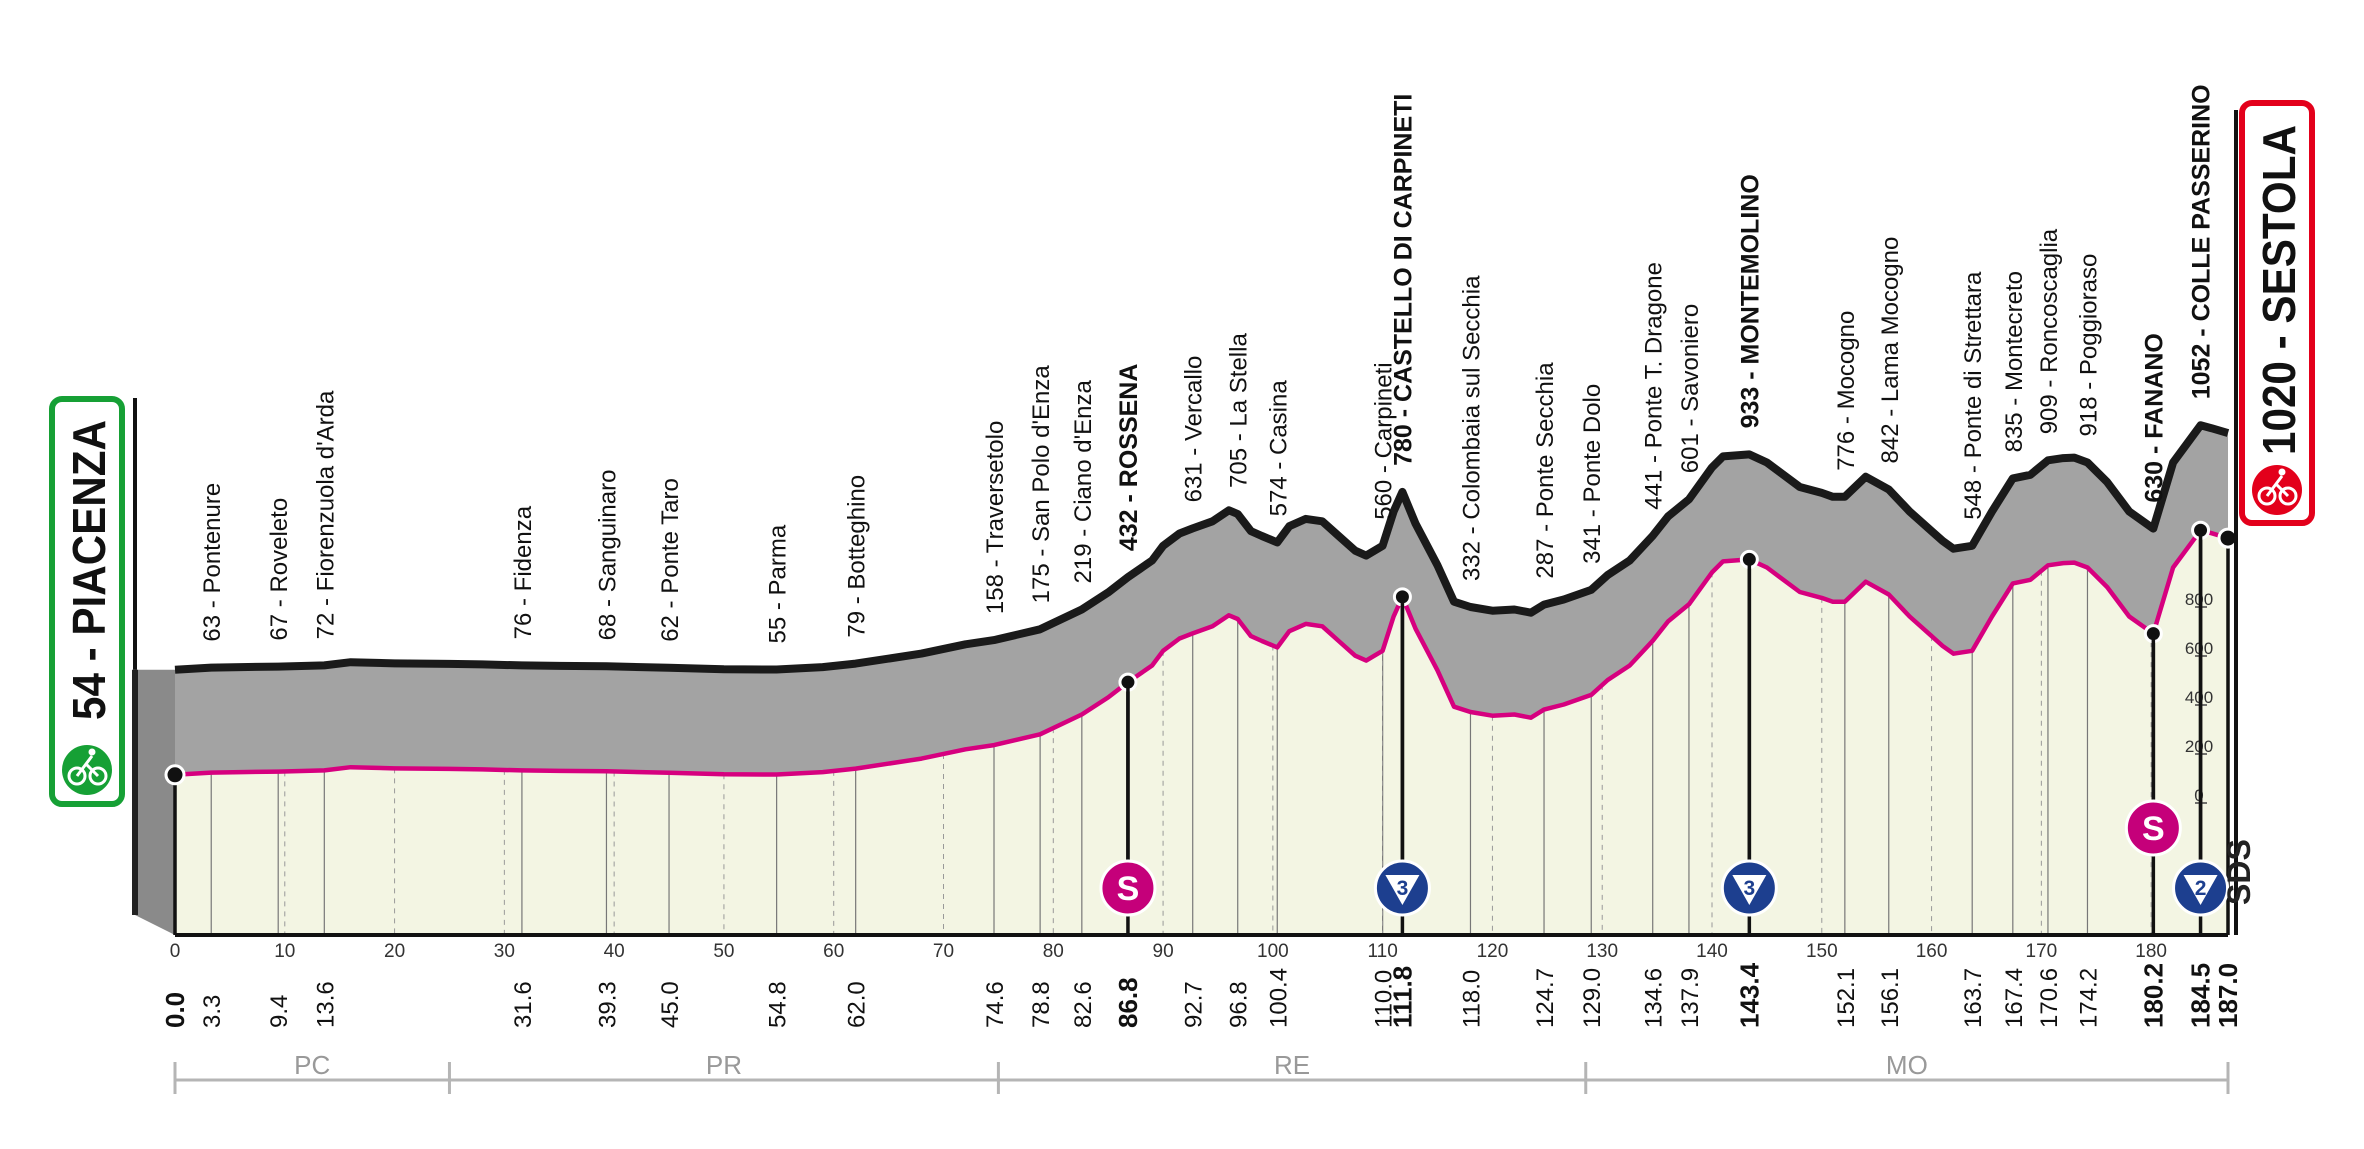 This screenshot has width=2364, height=1149. What do you see at coordinates (1890, 350) in the screenshot?
I see `place-label: 842 - Lama Mocogno` at bounding box center [1890, 350].